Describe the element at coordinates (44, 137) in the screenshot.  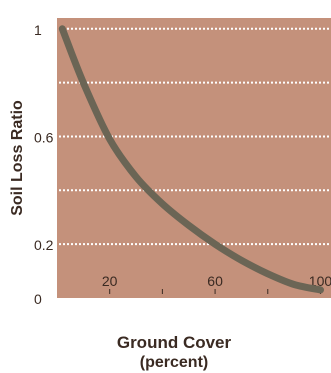
I see `y-tick-label: 0.6` at that location.